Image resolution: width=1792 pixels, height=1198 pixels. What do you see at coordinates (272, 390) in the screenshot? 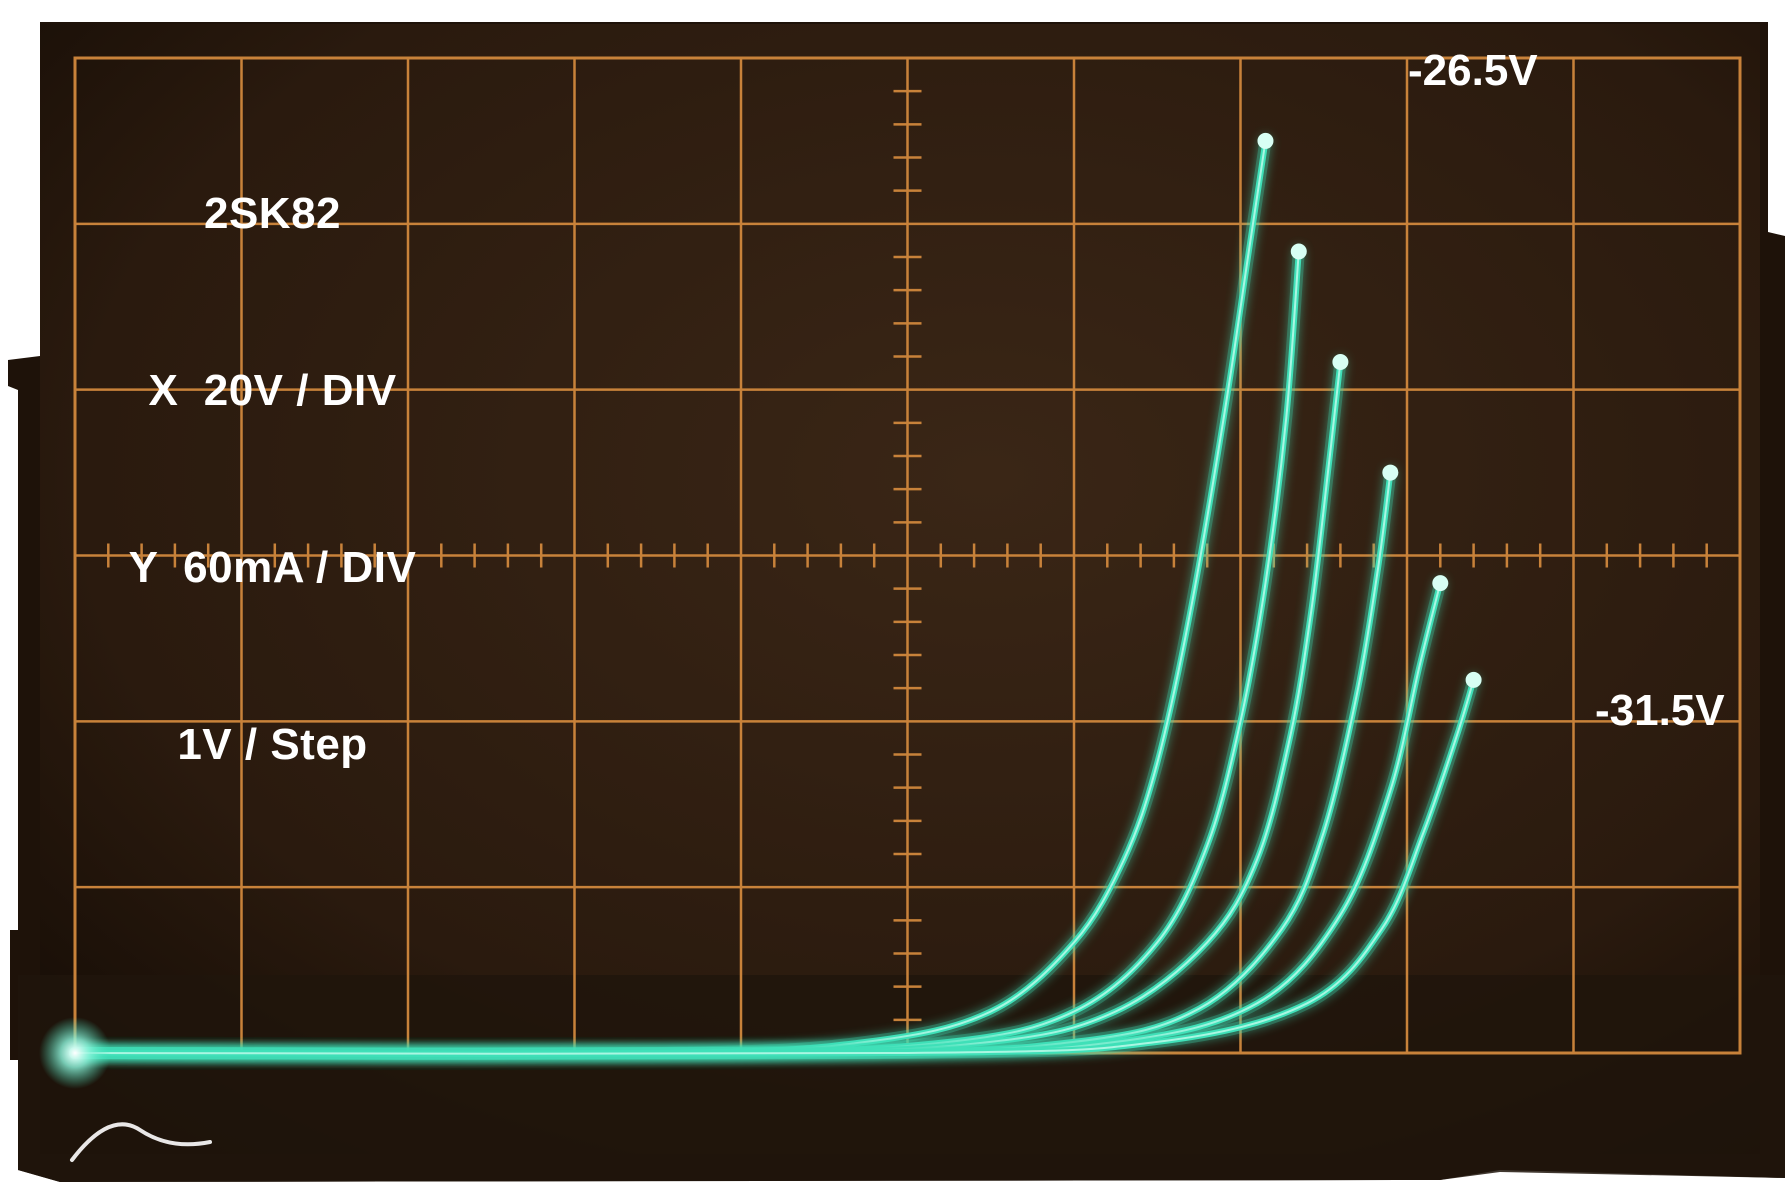
I see `x-scale-label: X 20V / DIV` at bounding box center [272, 390].